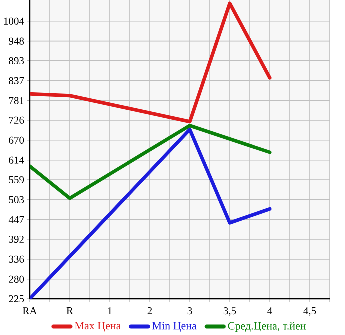 The width and height of the screenshot is (345, 335). Describe the element at coordinates (16, 259) in the screenshot. I see `y-tick-label: 336` at that location.